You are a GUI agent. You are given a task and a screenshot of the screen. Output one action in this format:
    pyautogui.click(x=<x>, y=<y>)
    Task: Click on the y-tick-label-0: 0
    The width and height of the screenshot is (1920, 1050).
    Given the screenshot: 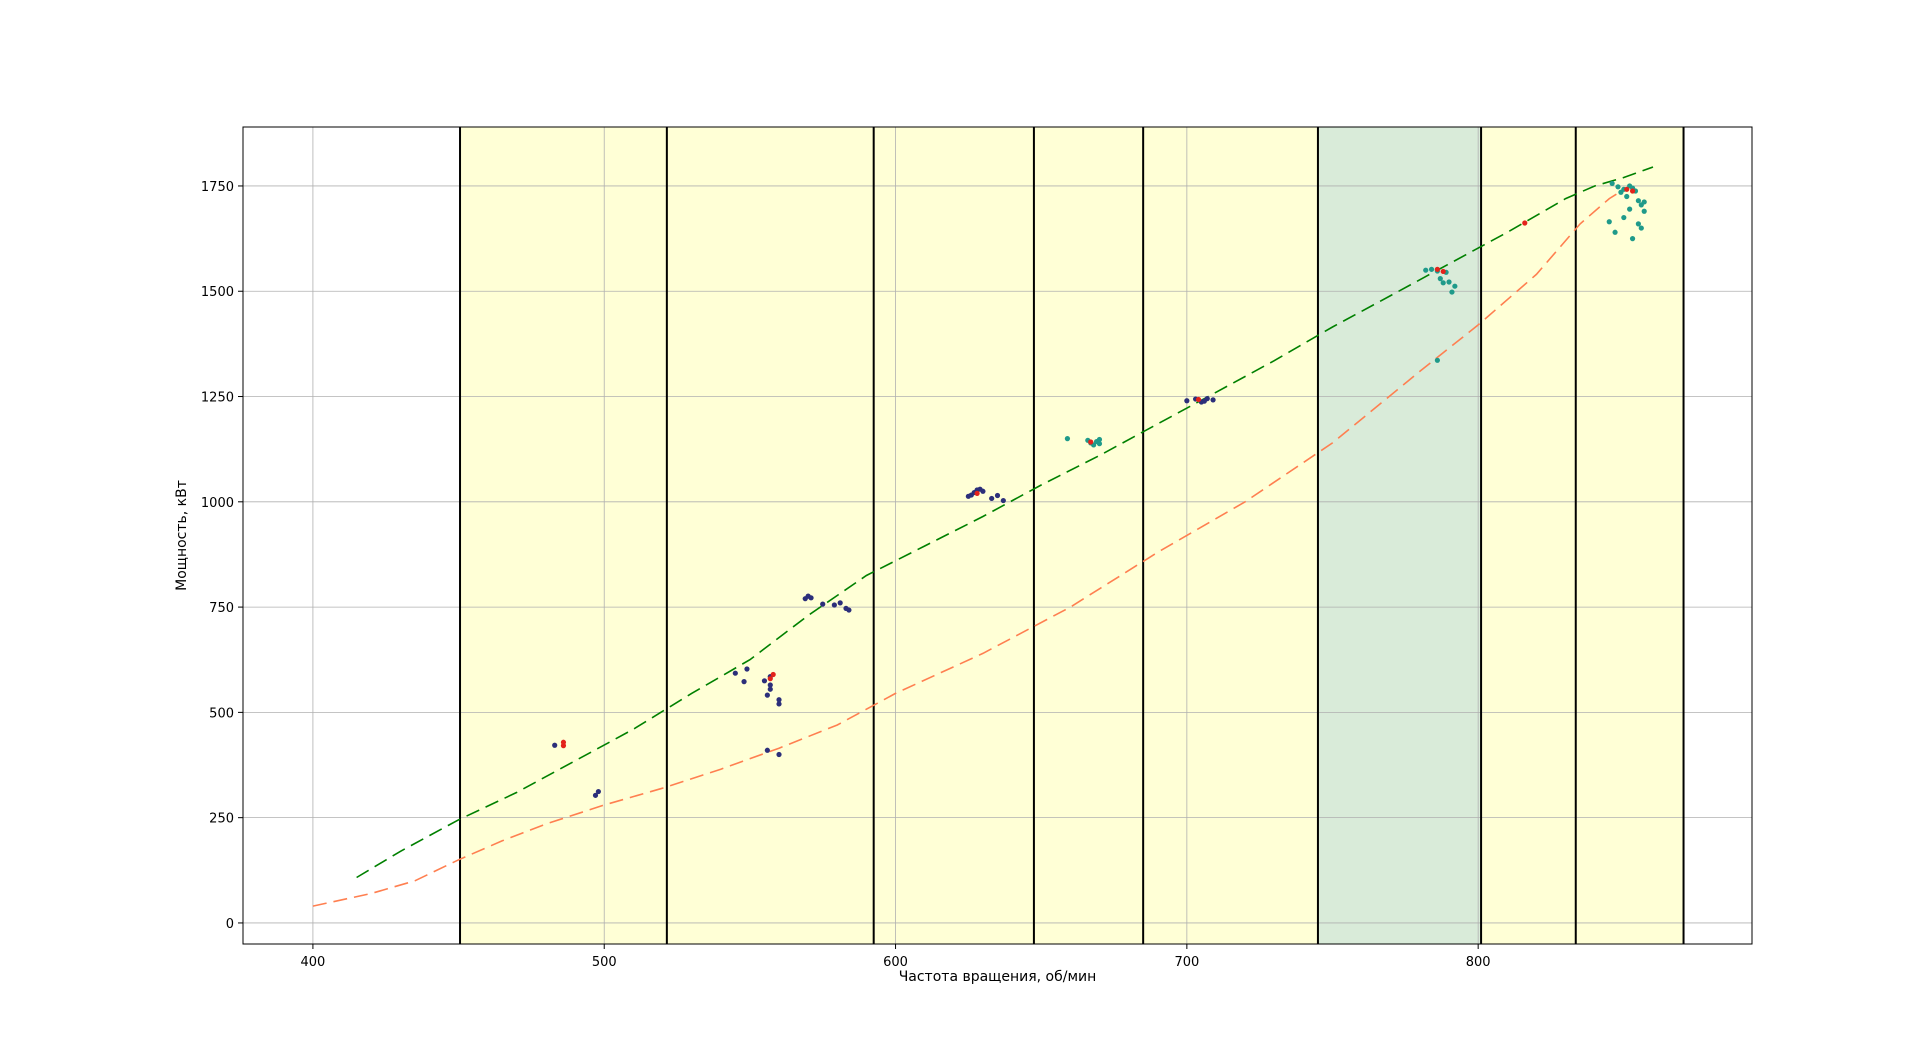 What is the action you would take?
    pyautogui.click(x=230, y=924)
    